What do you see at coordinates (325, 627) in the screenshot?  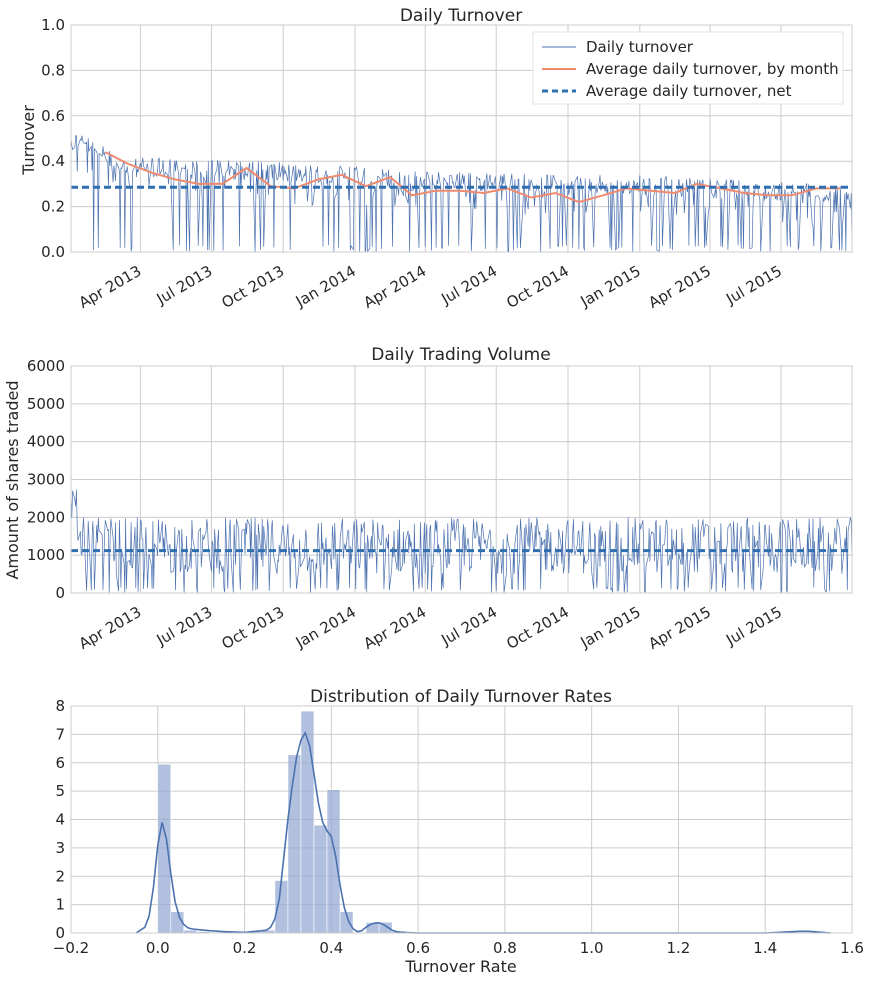 I see `volume-x-tick-label: Jan 2014` at bounding box center [325, 627].